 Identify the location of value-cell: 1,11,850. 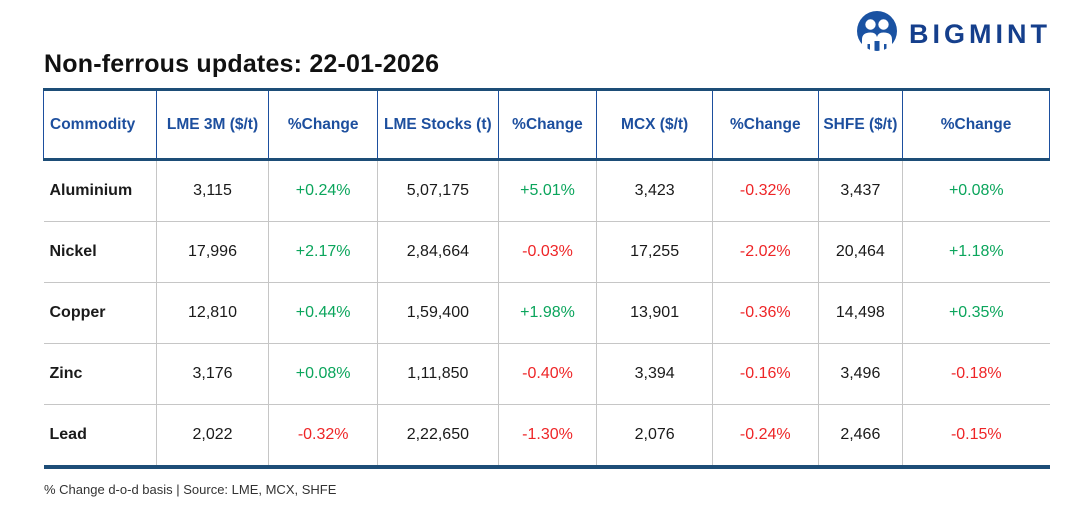
(438, 374).